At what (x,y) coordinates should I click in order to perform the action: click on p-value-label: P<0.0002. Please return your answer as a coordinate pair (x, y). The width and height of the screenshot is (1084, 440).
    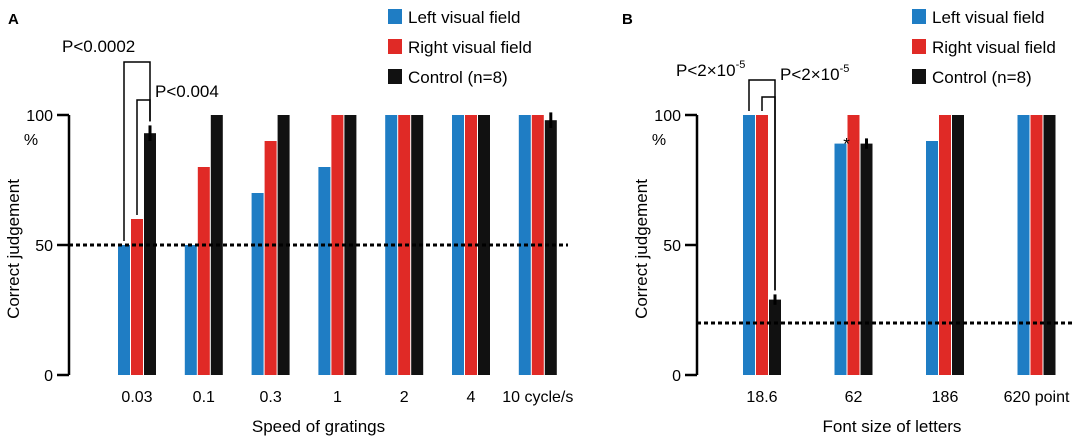
    Looking at the image, I should click on (98, 46).